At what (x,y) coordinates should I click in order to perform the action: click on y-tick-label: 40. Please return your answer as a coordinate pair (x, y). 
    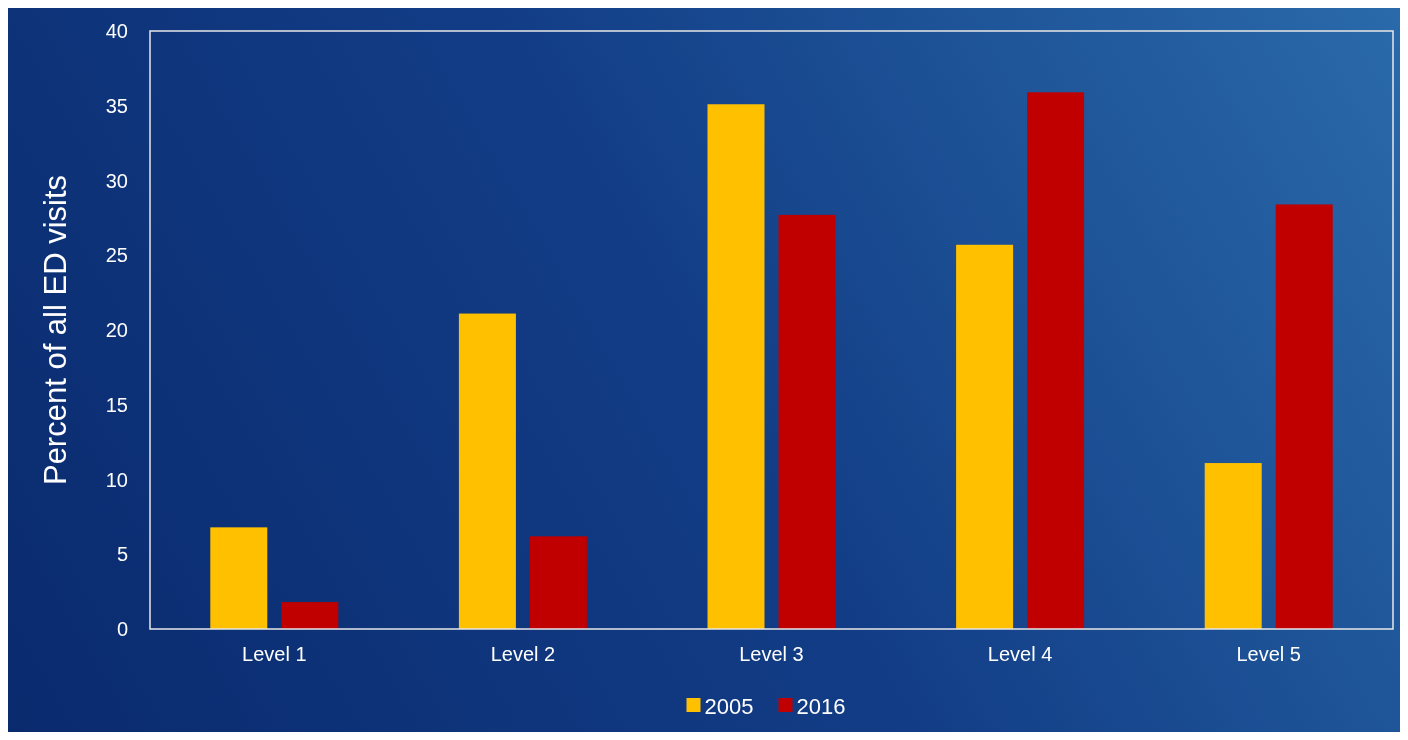
    Looking at the image, I should click on (116, 31).